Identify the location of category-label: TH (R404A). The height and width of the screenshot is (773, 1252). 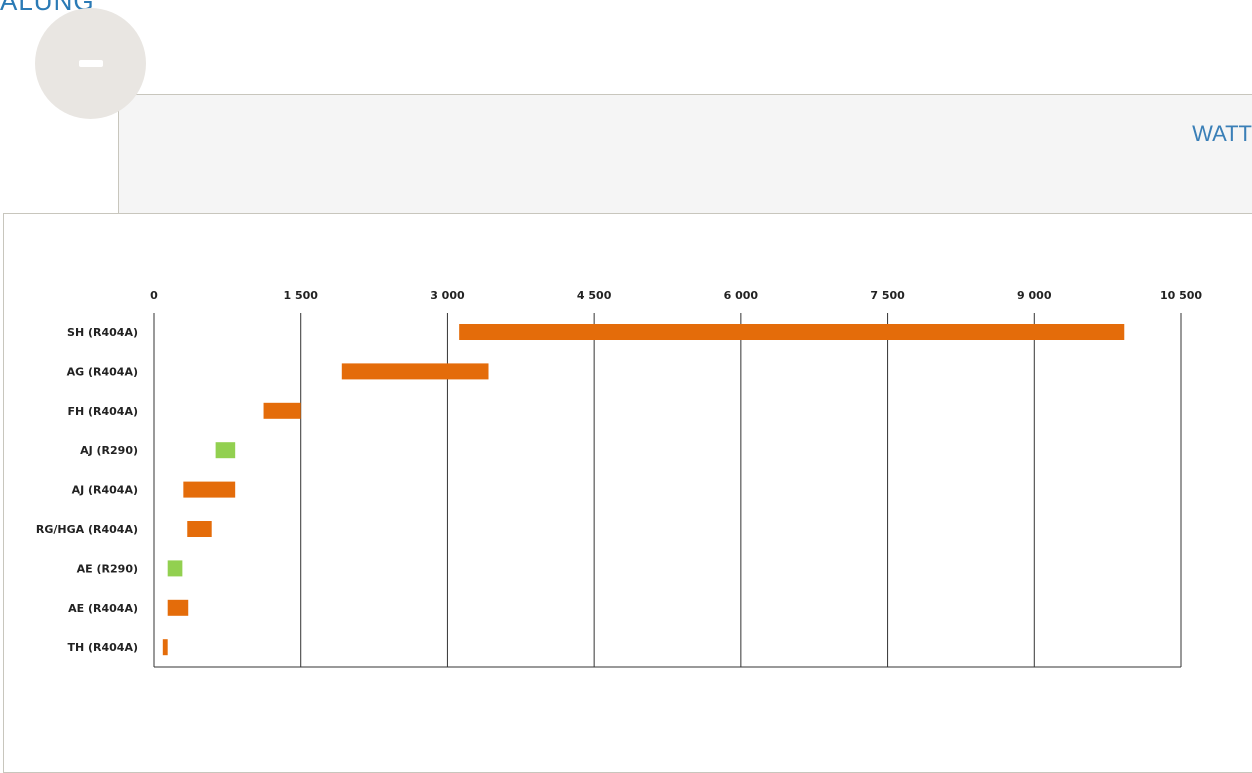
(102, 647).